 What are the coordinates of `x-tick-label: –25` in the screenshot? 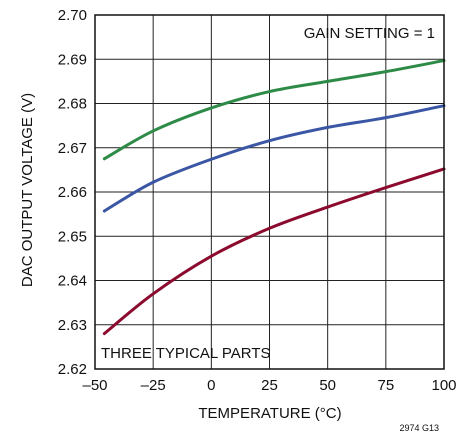 It's located at (153, 385).